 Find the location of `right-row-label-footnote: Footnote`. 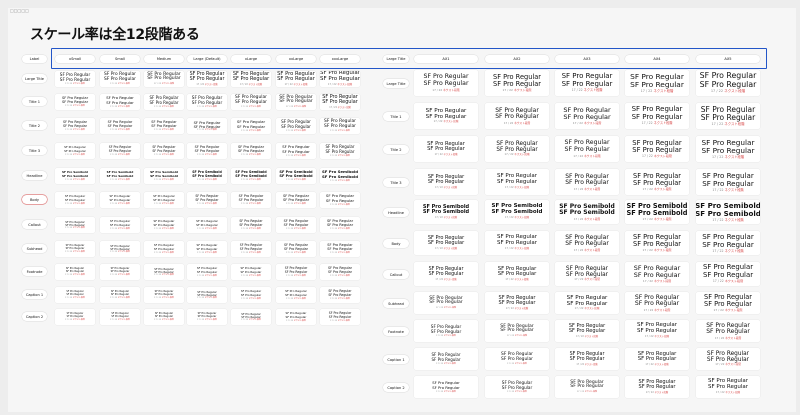

right-row-label-footnote: Footnote is located at coordinates (396, 331).